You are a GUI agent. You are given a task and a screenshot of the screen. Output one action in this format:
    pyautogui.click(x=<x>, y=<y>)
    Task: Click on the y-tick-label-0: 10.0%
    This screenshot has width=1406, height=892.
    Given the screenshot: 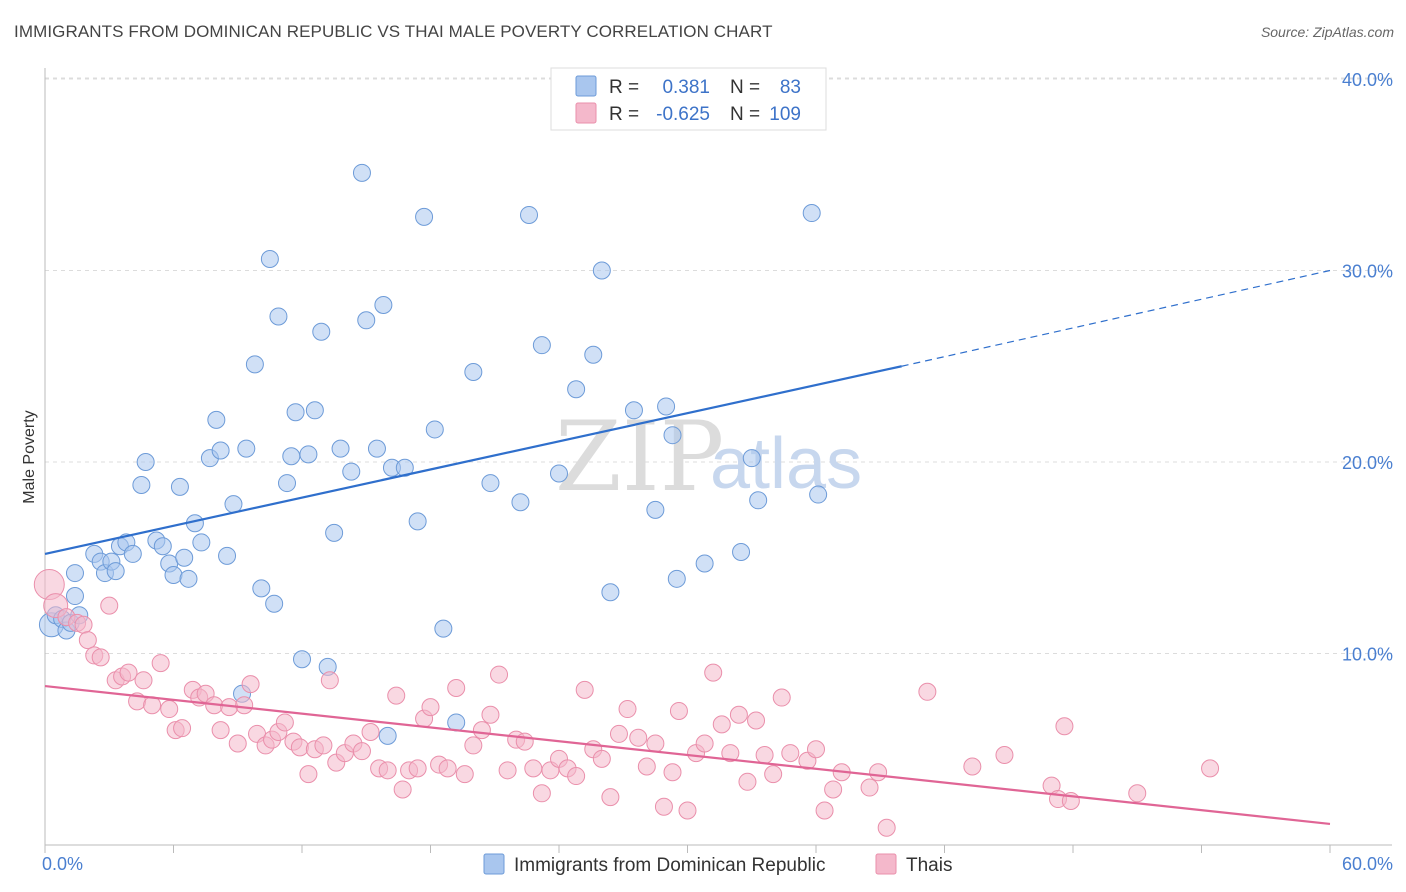 What is the action you would take?
    pyautogui.click(x=1367, y=655)
    